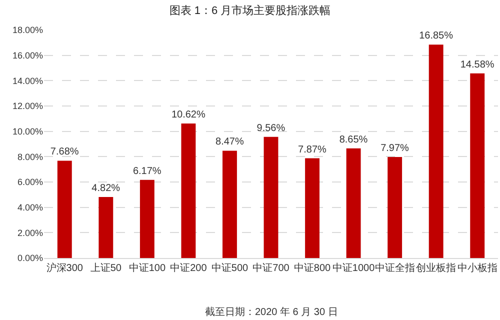 This screenshot has width=500, height=320. Describe the element at coordinates (30, 258) in the screenshot. I see `y-tick-label: 0.00%` at that location.